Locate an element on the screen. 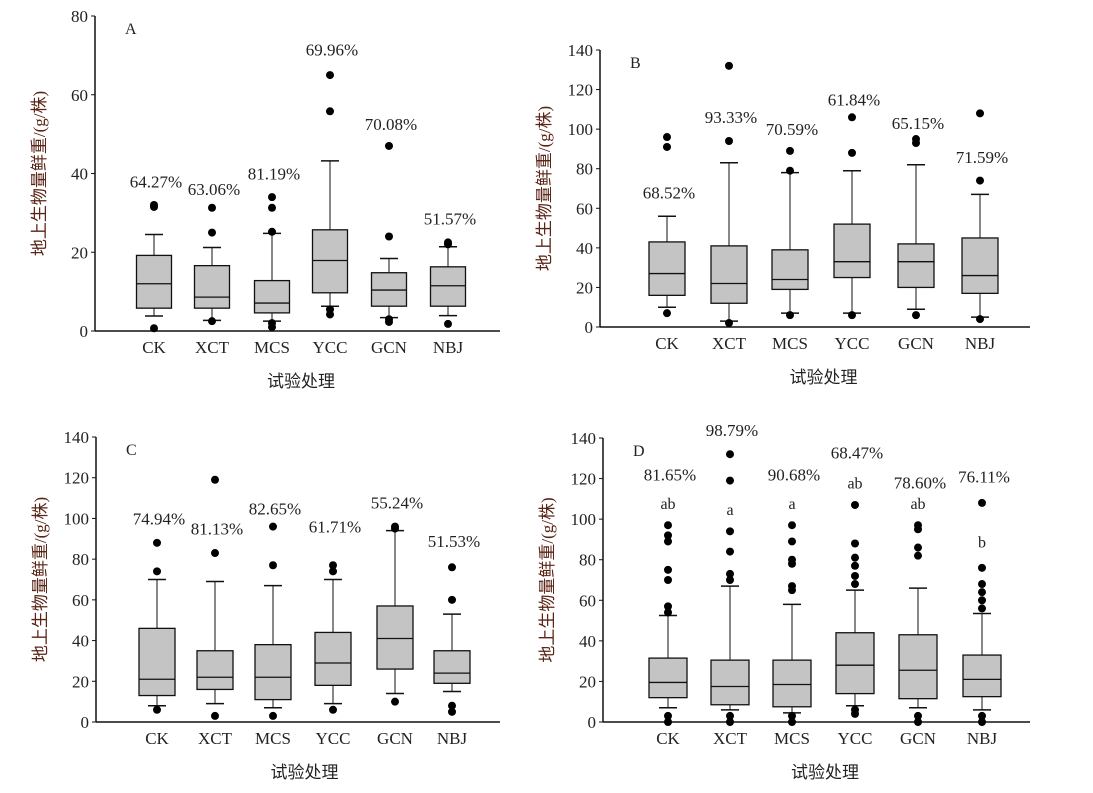  percent-label: 93.33% is located at coordinates (731, 117).